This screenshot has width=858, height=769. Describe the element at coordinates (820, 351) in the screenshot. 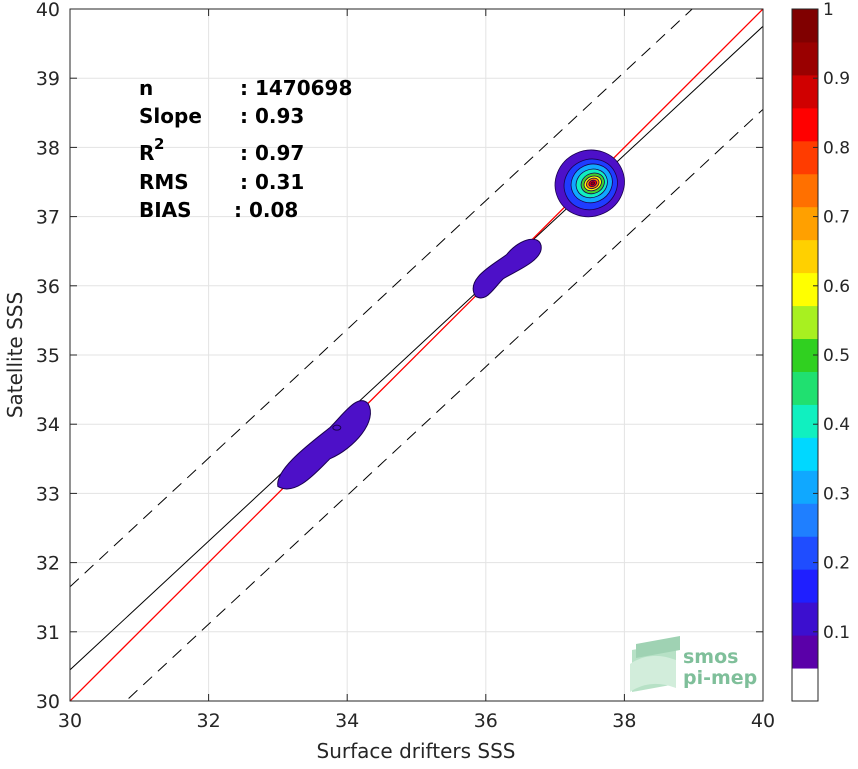

I see `colorbar: 0.1 0.2 0.3 0.4 0.5 0.6 0.7 0.8 0.9 1` at that location.